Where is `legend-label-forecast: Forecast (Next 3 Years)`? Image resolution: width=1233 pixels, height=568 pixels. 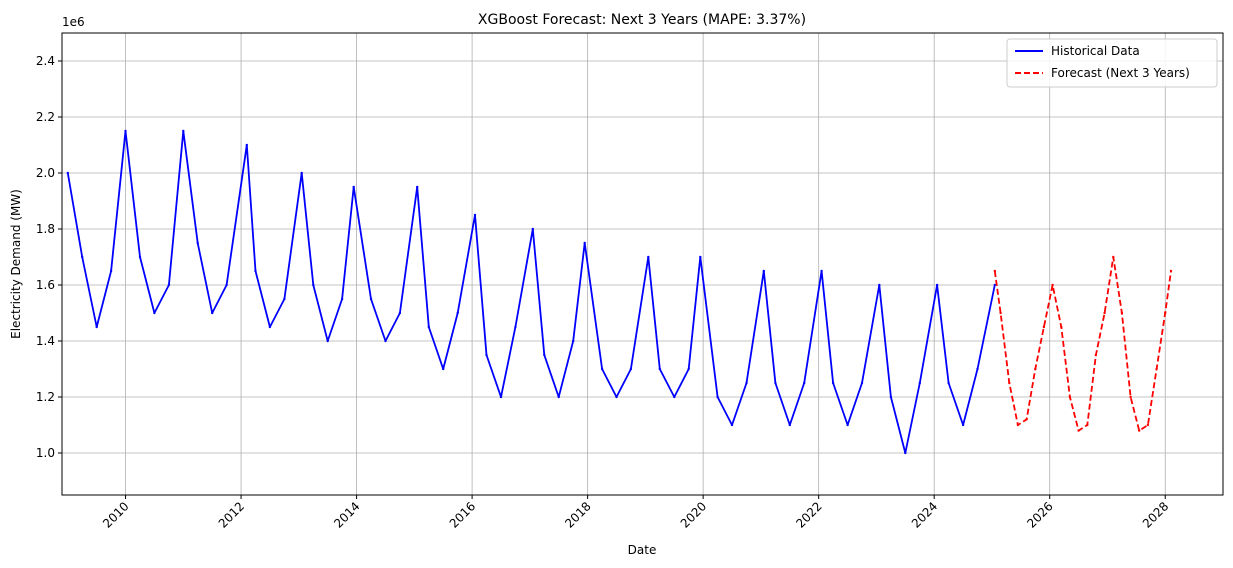
legend-label-forecast: Forecast (Next 3 Years) is located at coordinates (1120, 73).